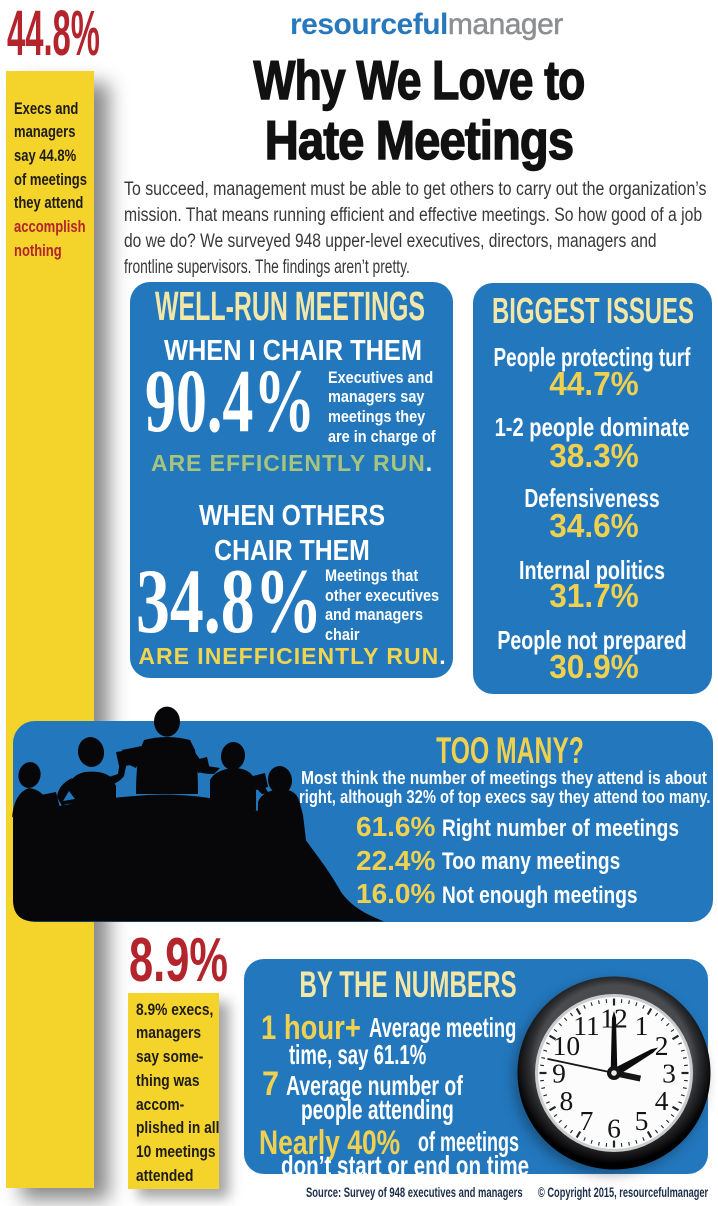  I want to click on svg-text: 3, so click(669, 1073).